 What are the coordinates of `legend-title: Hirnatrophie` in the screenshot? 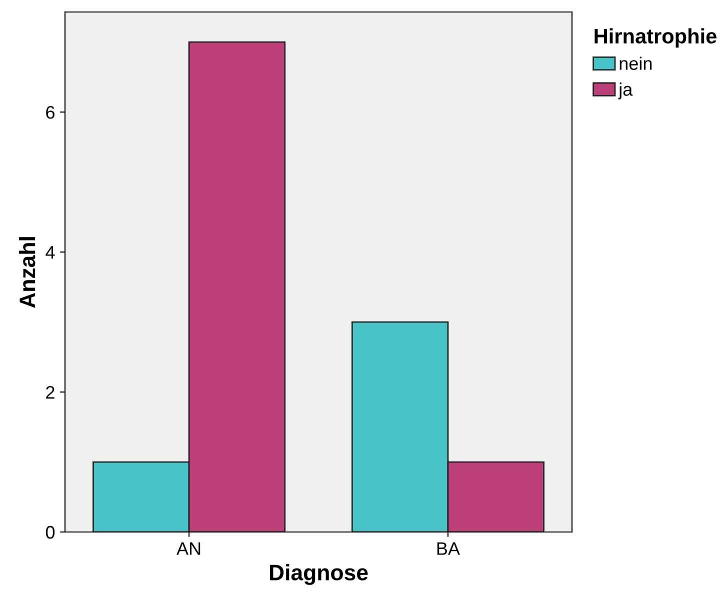 It's located at (655, 38).